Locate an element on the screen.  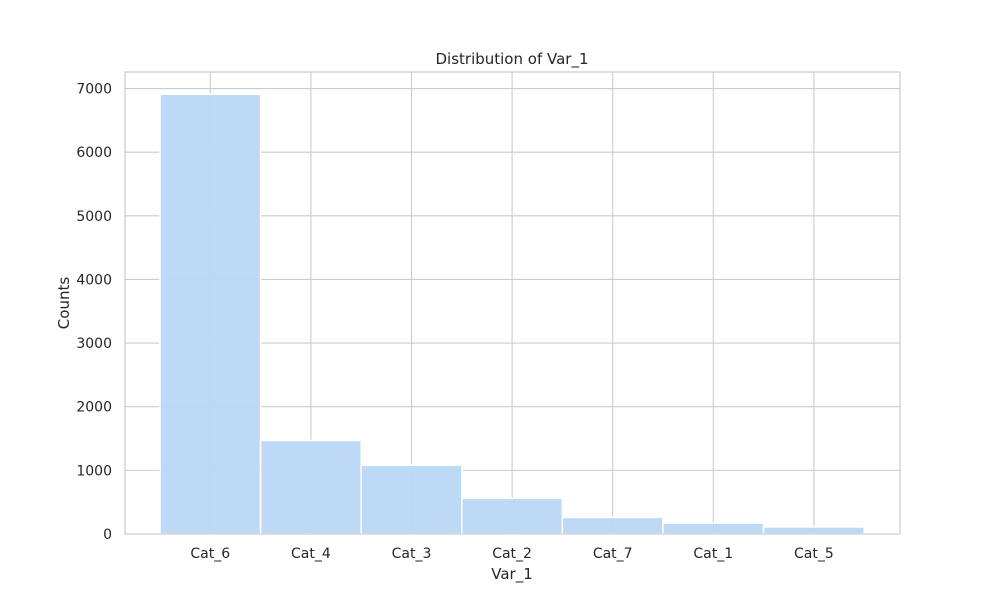
y-tick-label: 4000 is located at coordinates (94, 280).